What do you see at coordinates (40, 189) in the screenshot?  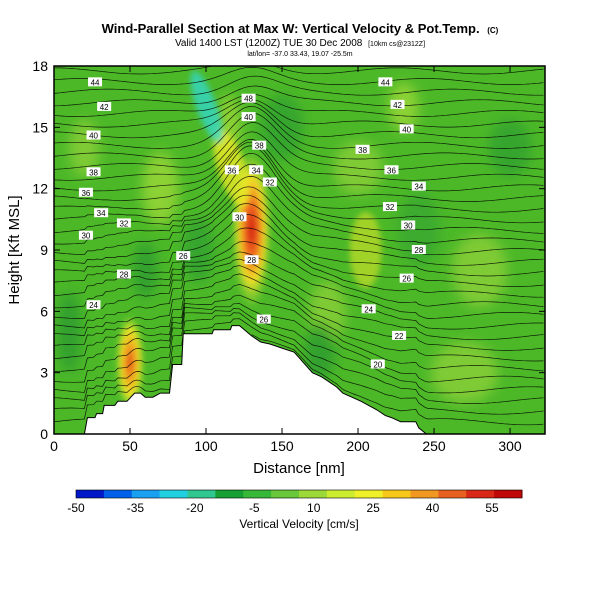 I see `y-tick-label: 12` at bounding box center [40, 189].